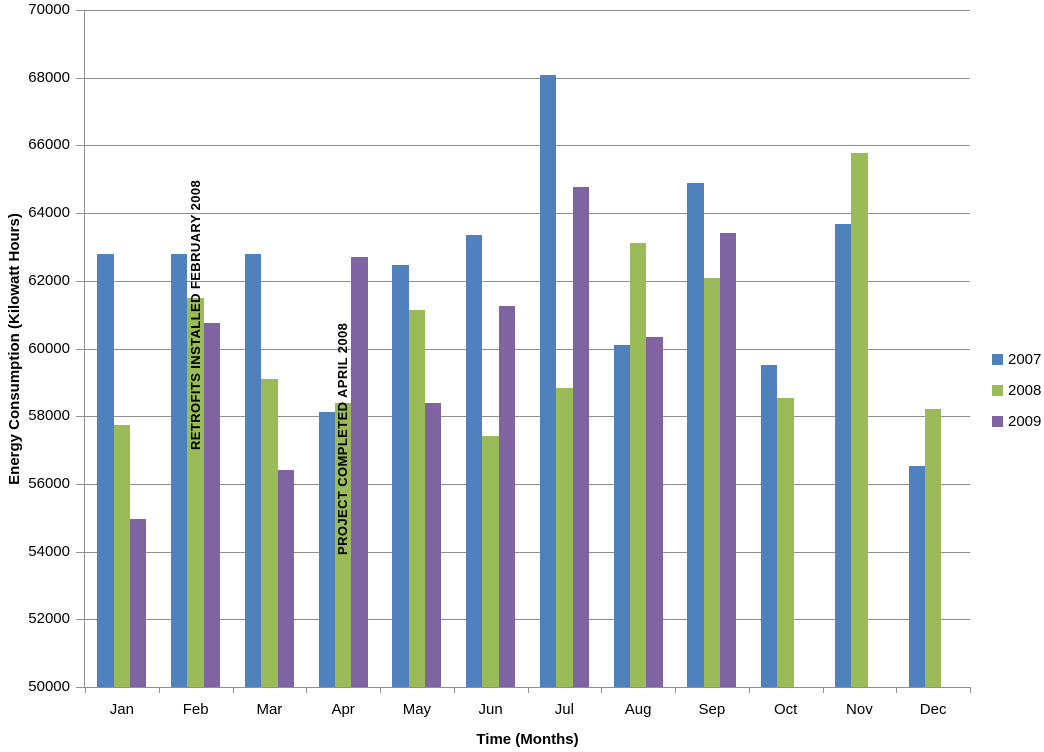 The width and height of the screenshot is (1044, 752). I want to click on bar-2007-jun, so click(474, 461).